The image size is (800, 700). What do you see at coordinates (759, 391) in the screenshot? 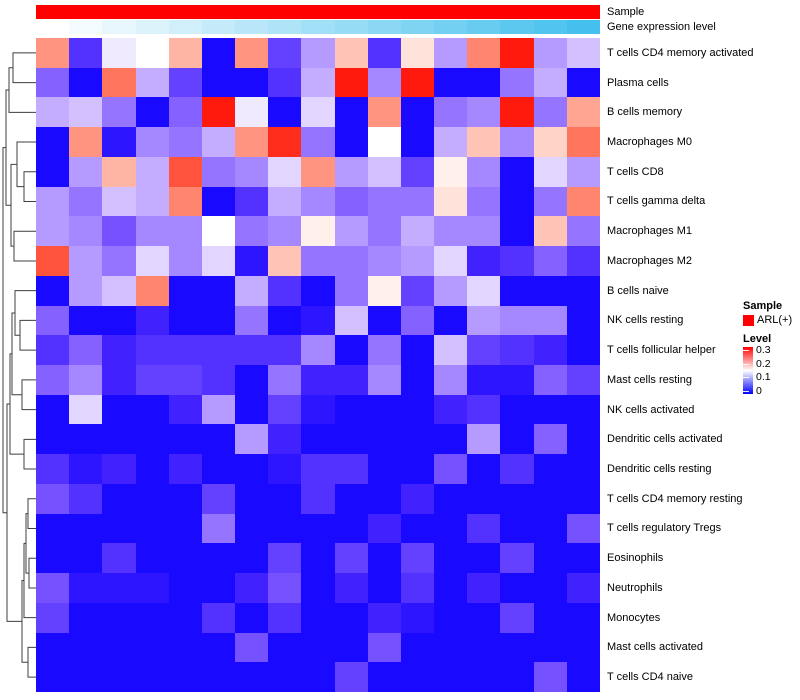
I see `level-tick-label: 0` at bounding box center [759, 391].